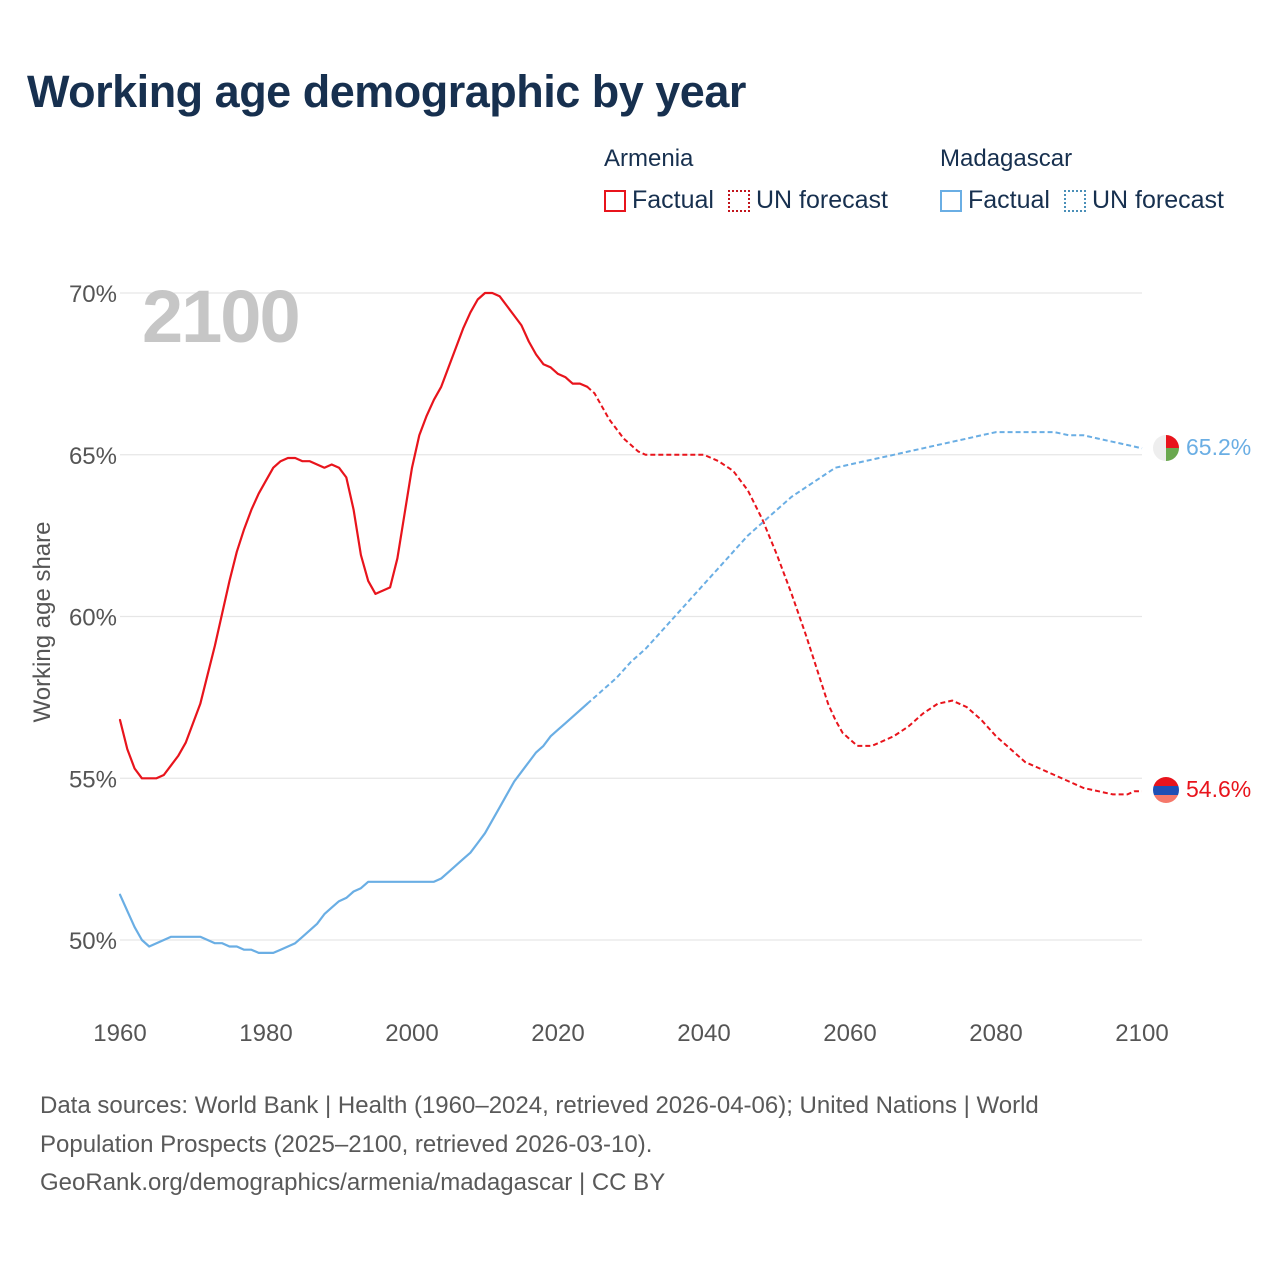 The image size is (1280, 1280). I want to click on legend-madagascar-forecast: UN forecast, so click(1143, 200).